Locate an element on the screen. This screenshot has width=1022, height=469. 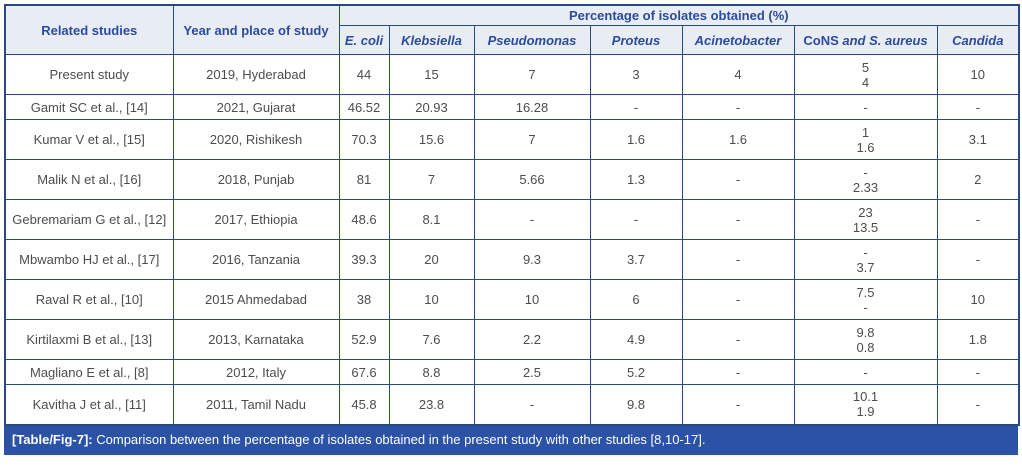
value-cell: 9.8 0.8 is located at coordinates (865, 339).